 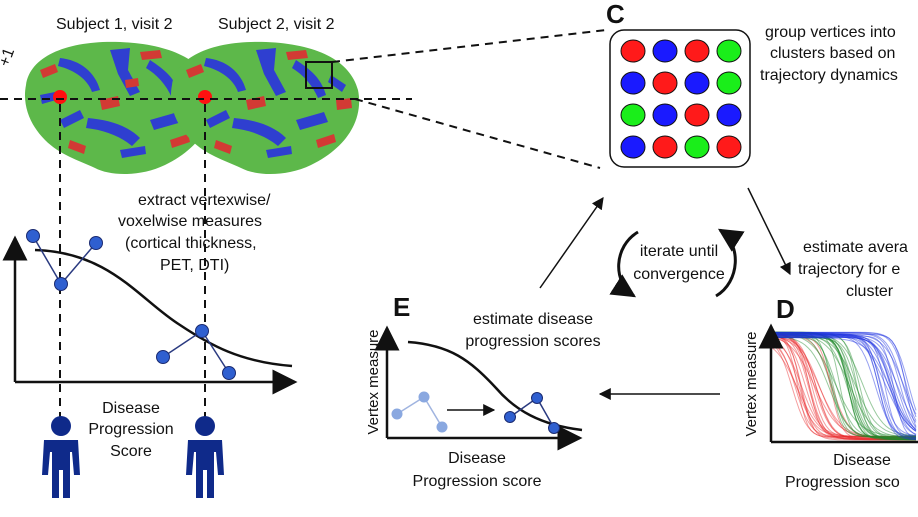 What do you see at coordinates (196, 352) in the screenshot?
I see `subject2-points` at bounding box center [196, 352].